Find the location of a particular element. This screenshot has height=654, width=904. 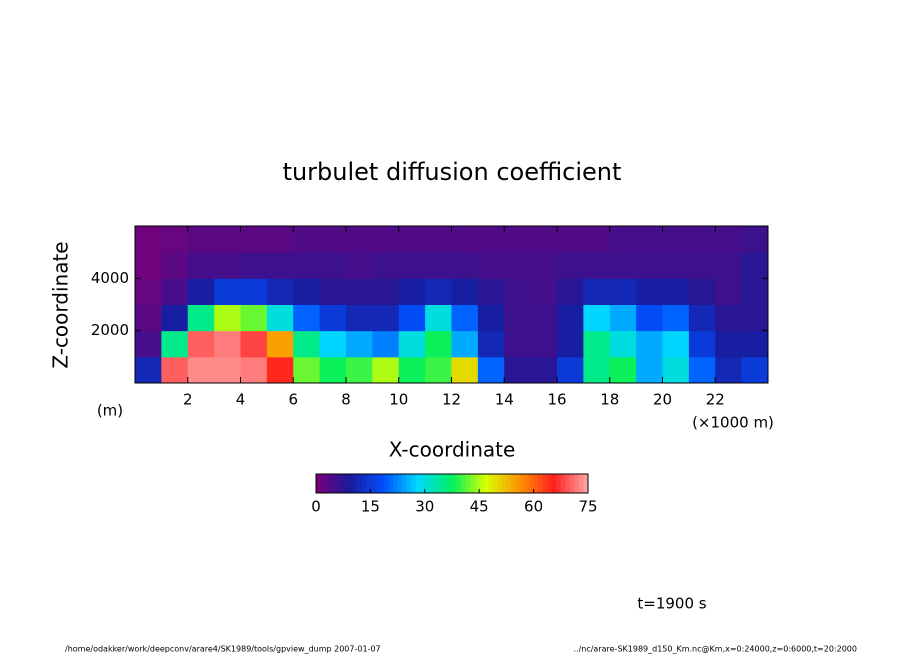

y-unit: (m) is located at coordinates (110, 411).